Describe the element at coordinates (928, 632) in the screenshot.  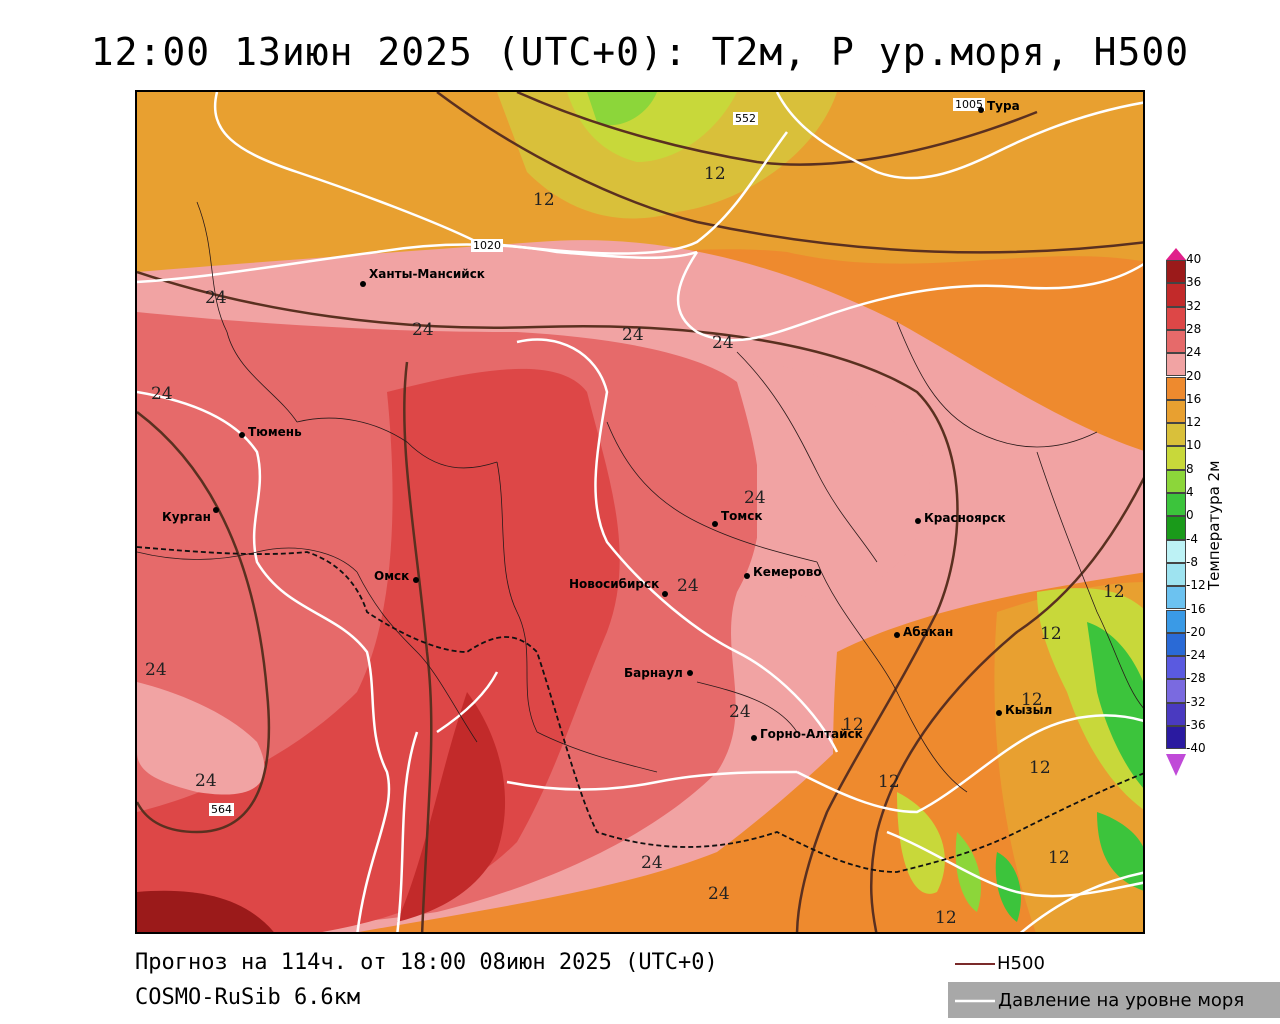
I see `city-label-abakan: Абакан` at that location.